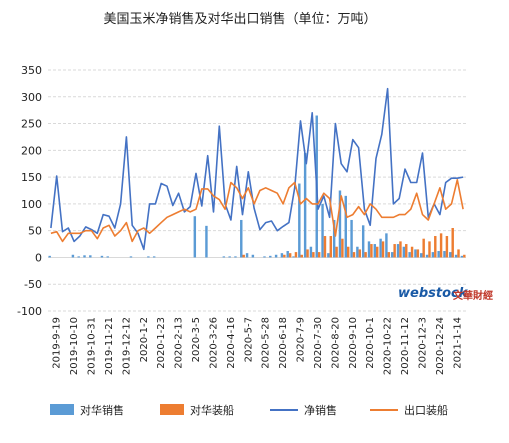  What do you see at coordinates (31, 150) in the screenshot?
I see `y-tick-label: 200` at bounding box center [31, 150].